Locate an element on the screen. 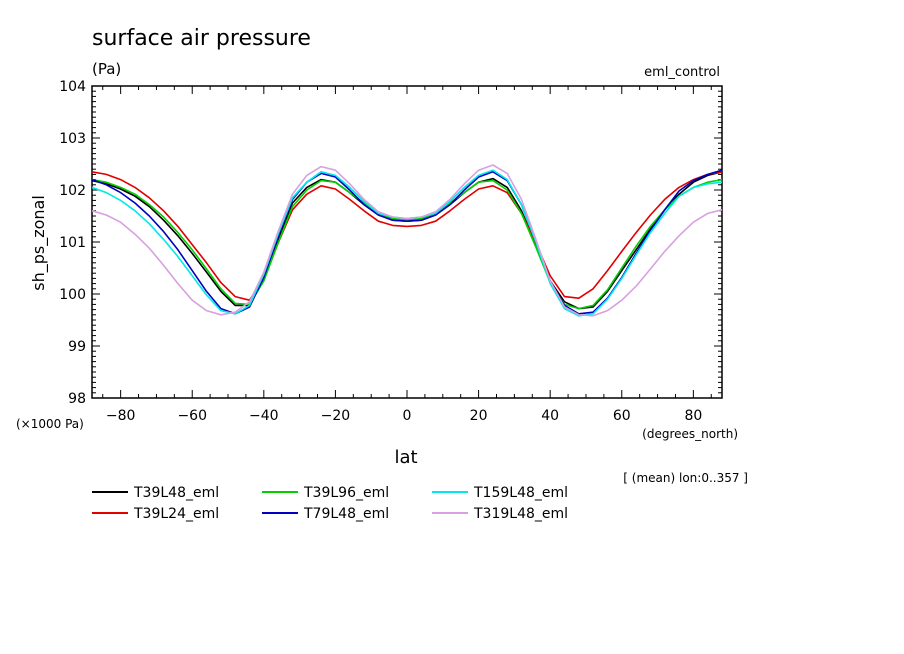  x-tick-label: 20 is located at coordinates (479, 416).